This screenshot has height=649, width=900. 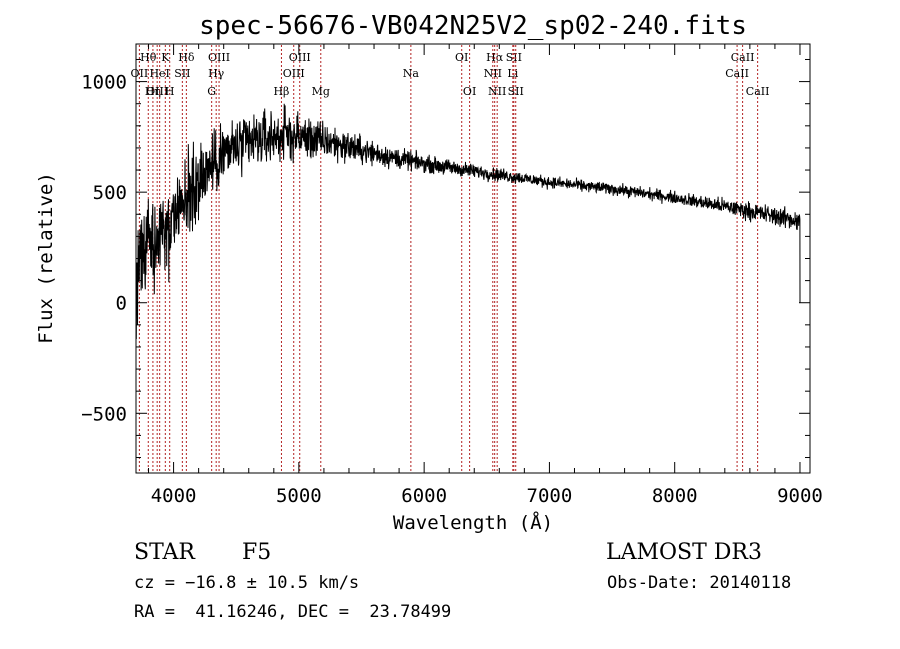 What do you see at coordinates (493, 73) in the screenshot?
I see `line-label-20: NII` at bounding box center [493, 73].